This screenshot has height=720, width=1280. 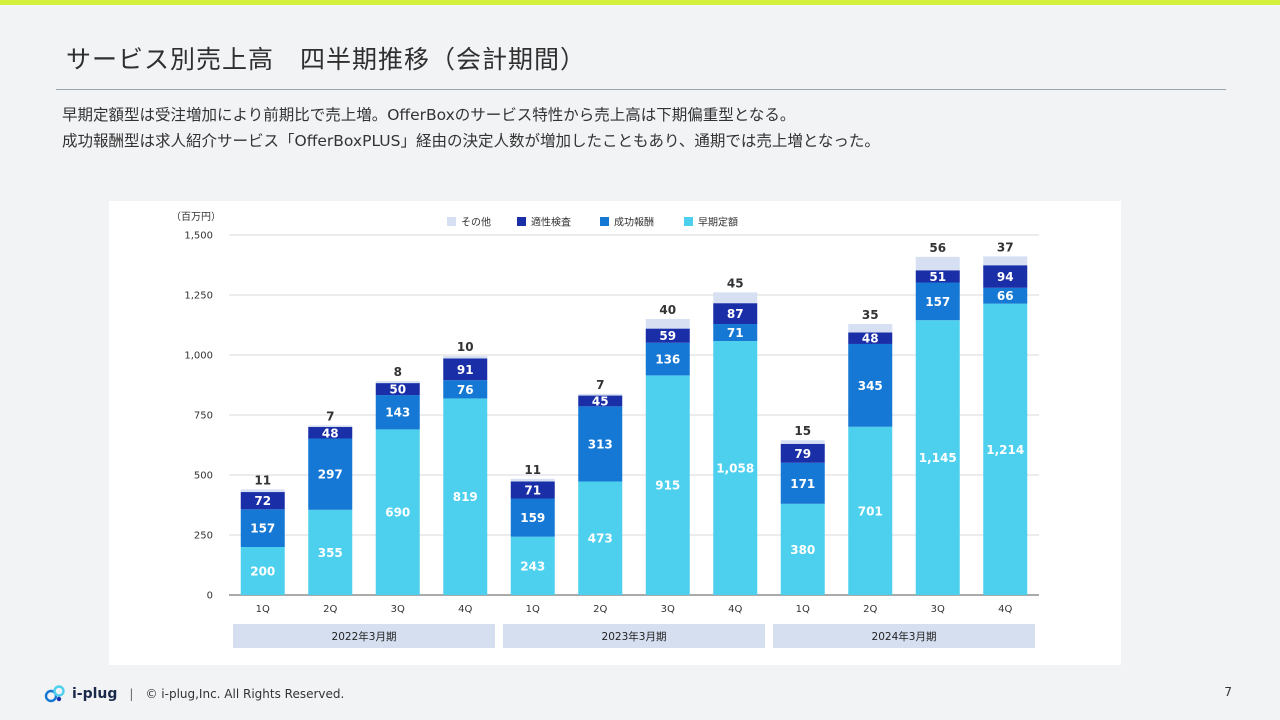 I want to click on data-label: 473, so click(x=600, y=539).